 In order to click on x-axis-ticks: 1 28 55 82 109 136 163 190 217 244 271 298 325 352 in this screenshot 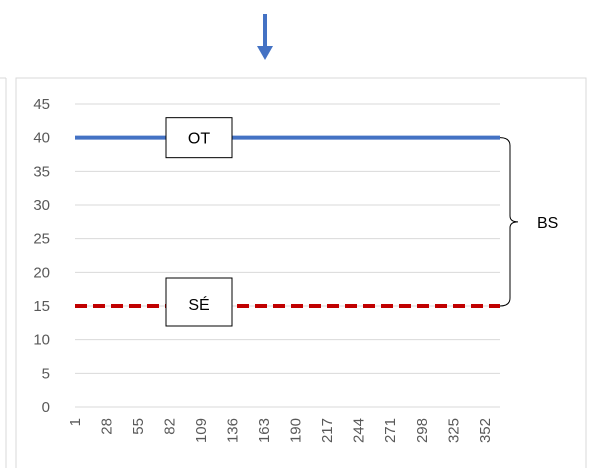, I will do `click(280, 430)`.